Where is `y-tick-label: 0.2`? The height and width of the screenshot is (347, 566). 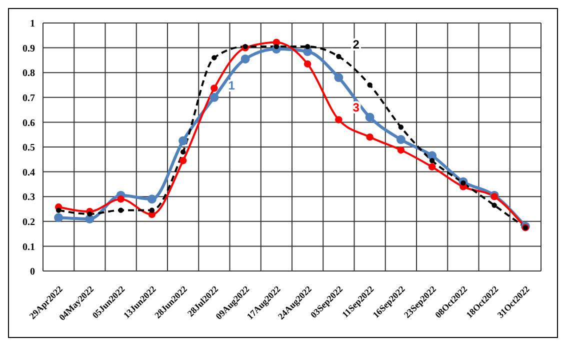 y-tick-label: 0.2 is located at coordinates (28, 222).